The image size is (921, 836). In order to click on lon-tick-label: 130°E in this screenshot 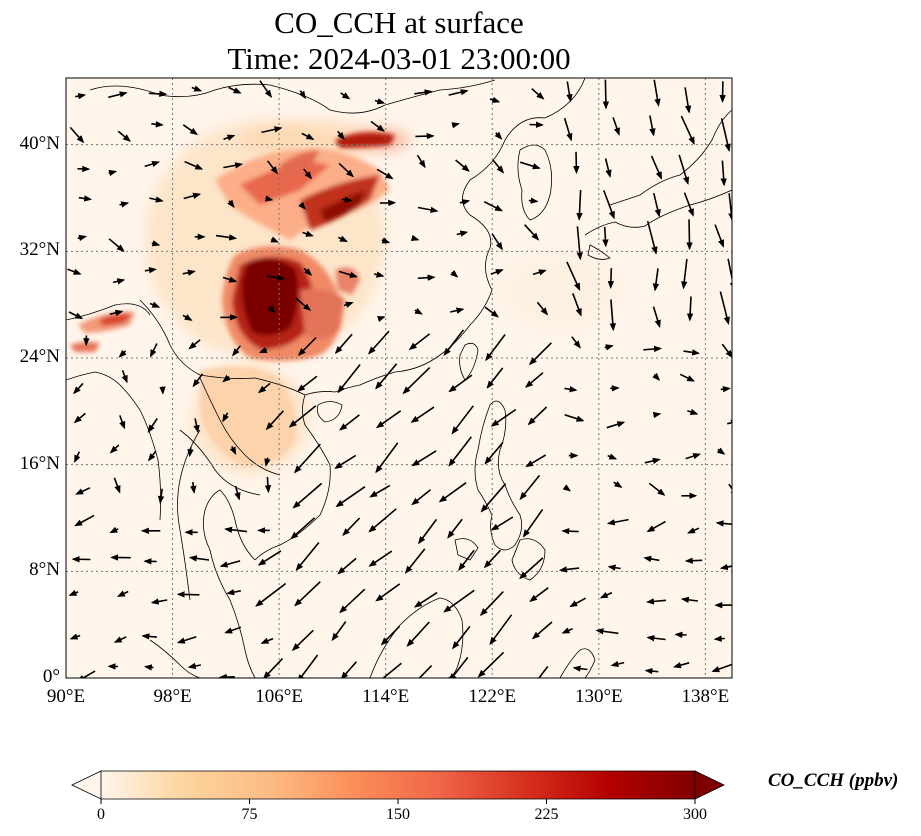, I will do `click(598, 696)`.